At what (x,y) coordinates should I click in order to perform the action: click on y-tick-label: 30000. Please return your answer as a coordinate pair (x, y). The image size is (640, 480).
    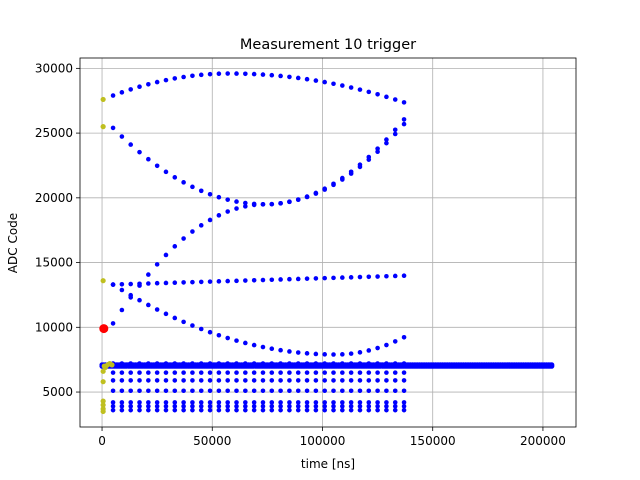
    Looking at the image, I should click on (54, 68).